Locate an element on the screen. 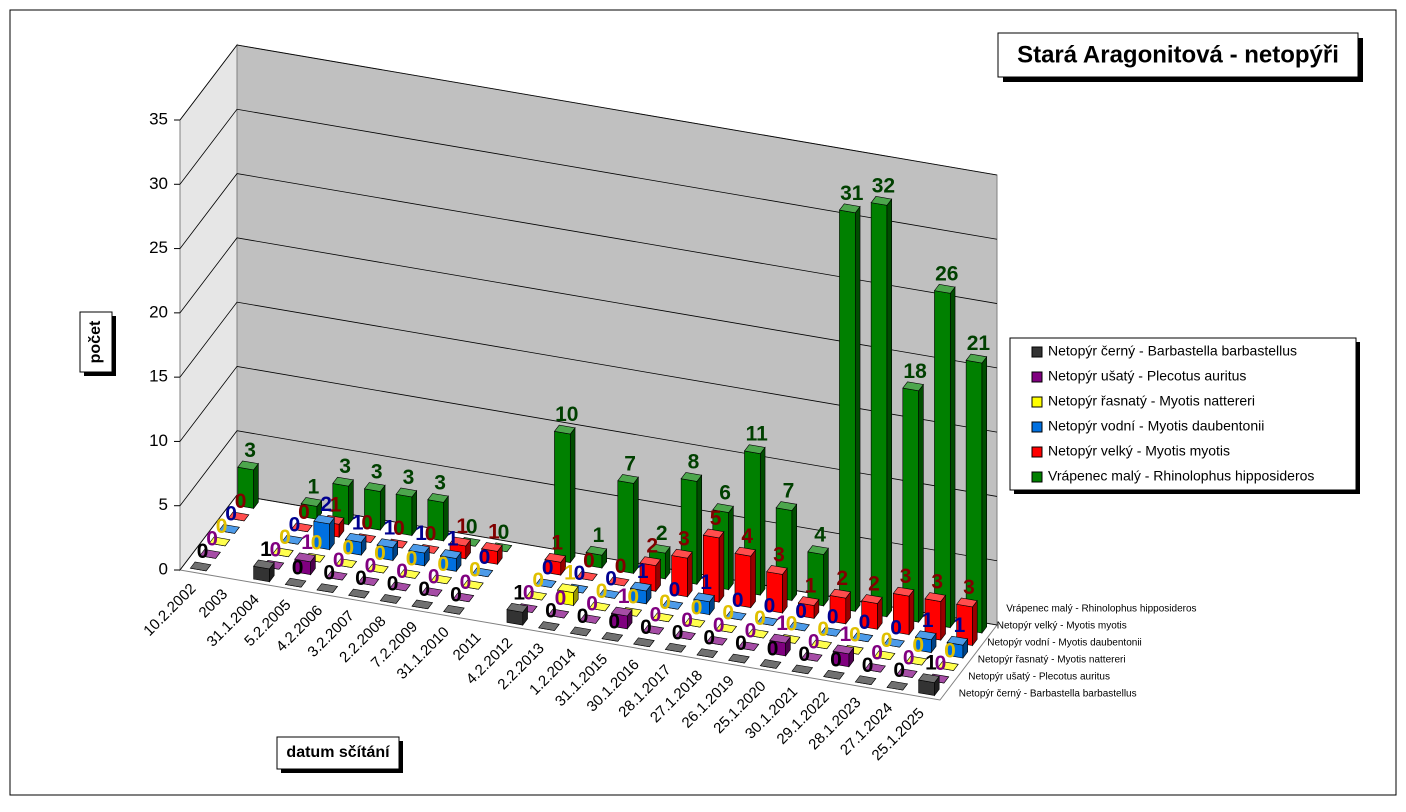  legend-label: Netopýr vodní - Myotis daubentonii is located at coordinates (1156, 426).